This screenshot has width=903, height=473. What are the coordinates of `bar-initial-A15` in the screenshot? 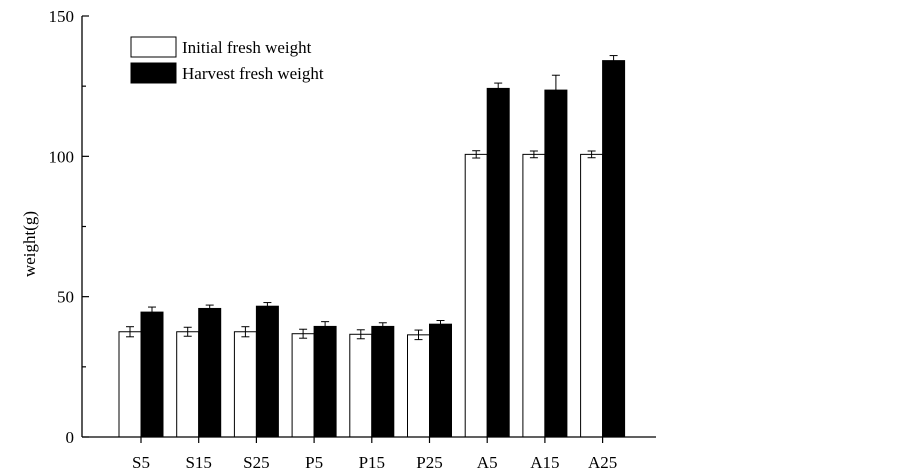 It's located at (534, 295).